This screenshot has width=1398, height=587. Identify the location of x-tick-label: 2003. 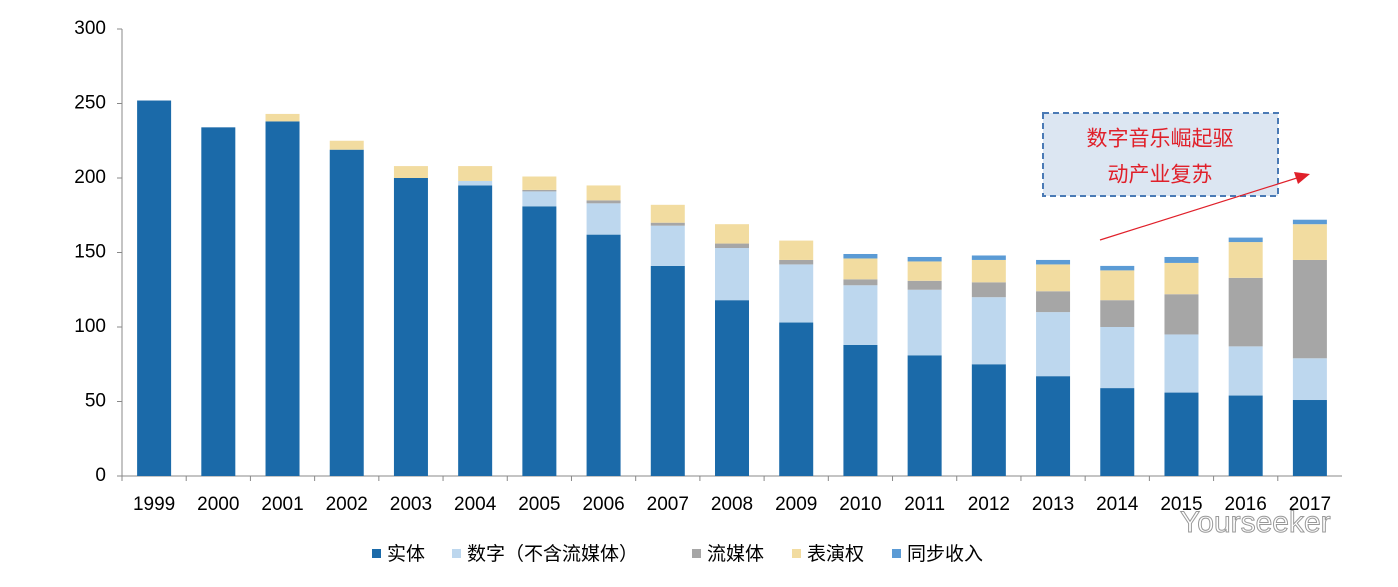
(411, 504).